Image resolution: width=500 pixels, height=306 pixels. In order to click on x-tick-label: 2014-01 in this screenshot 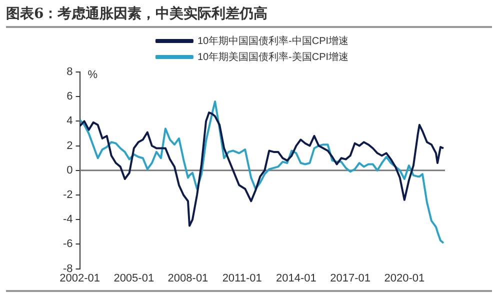, I will do `click(296, 278)`.